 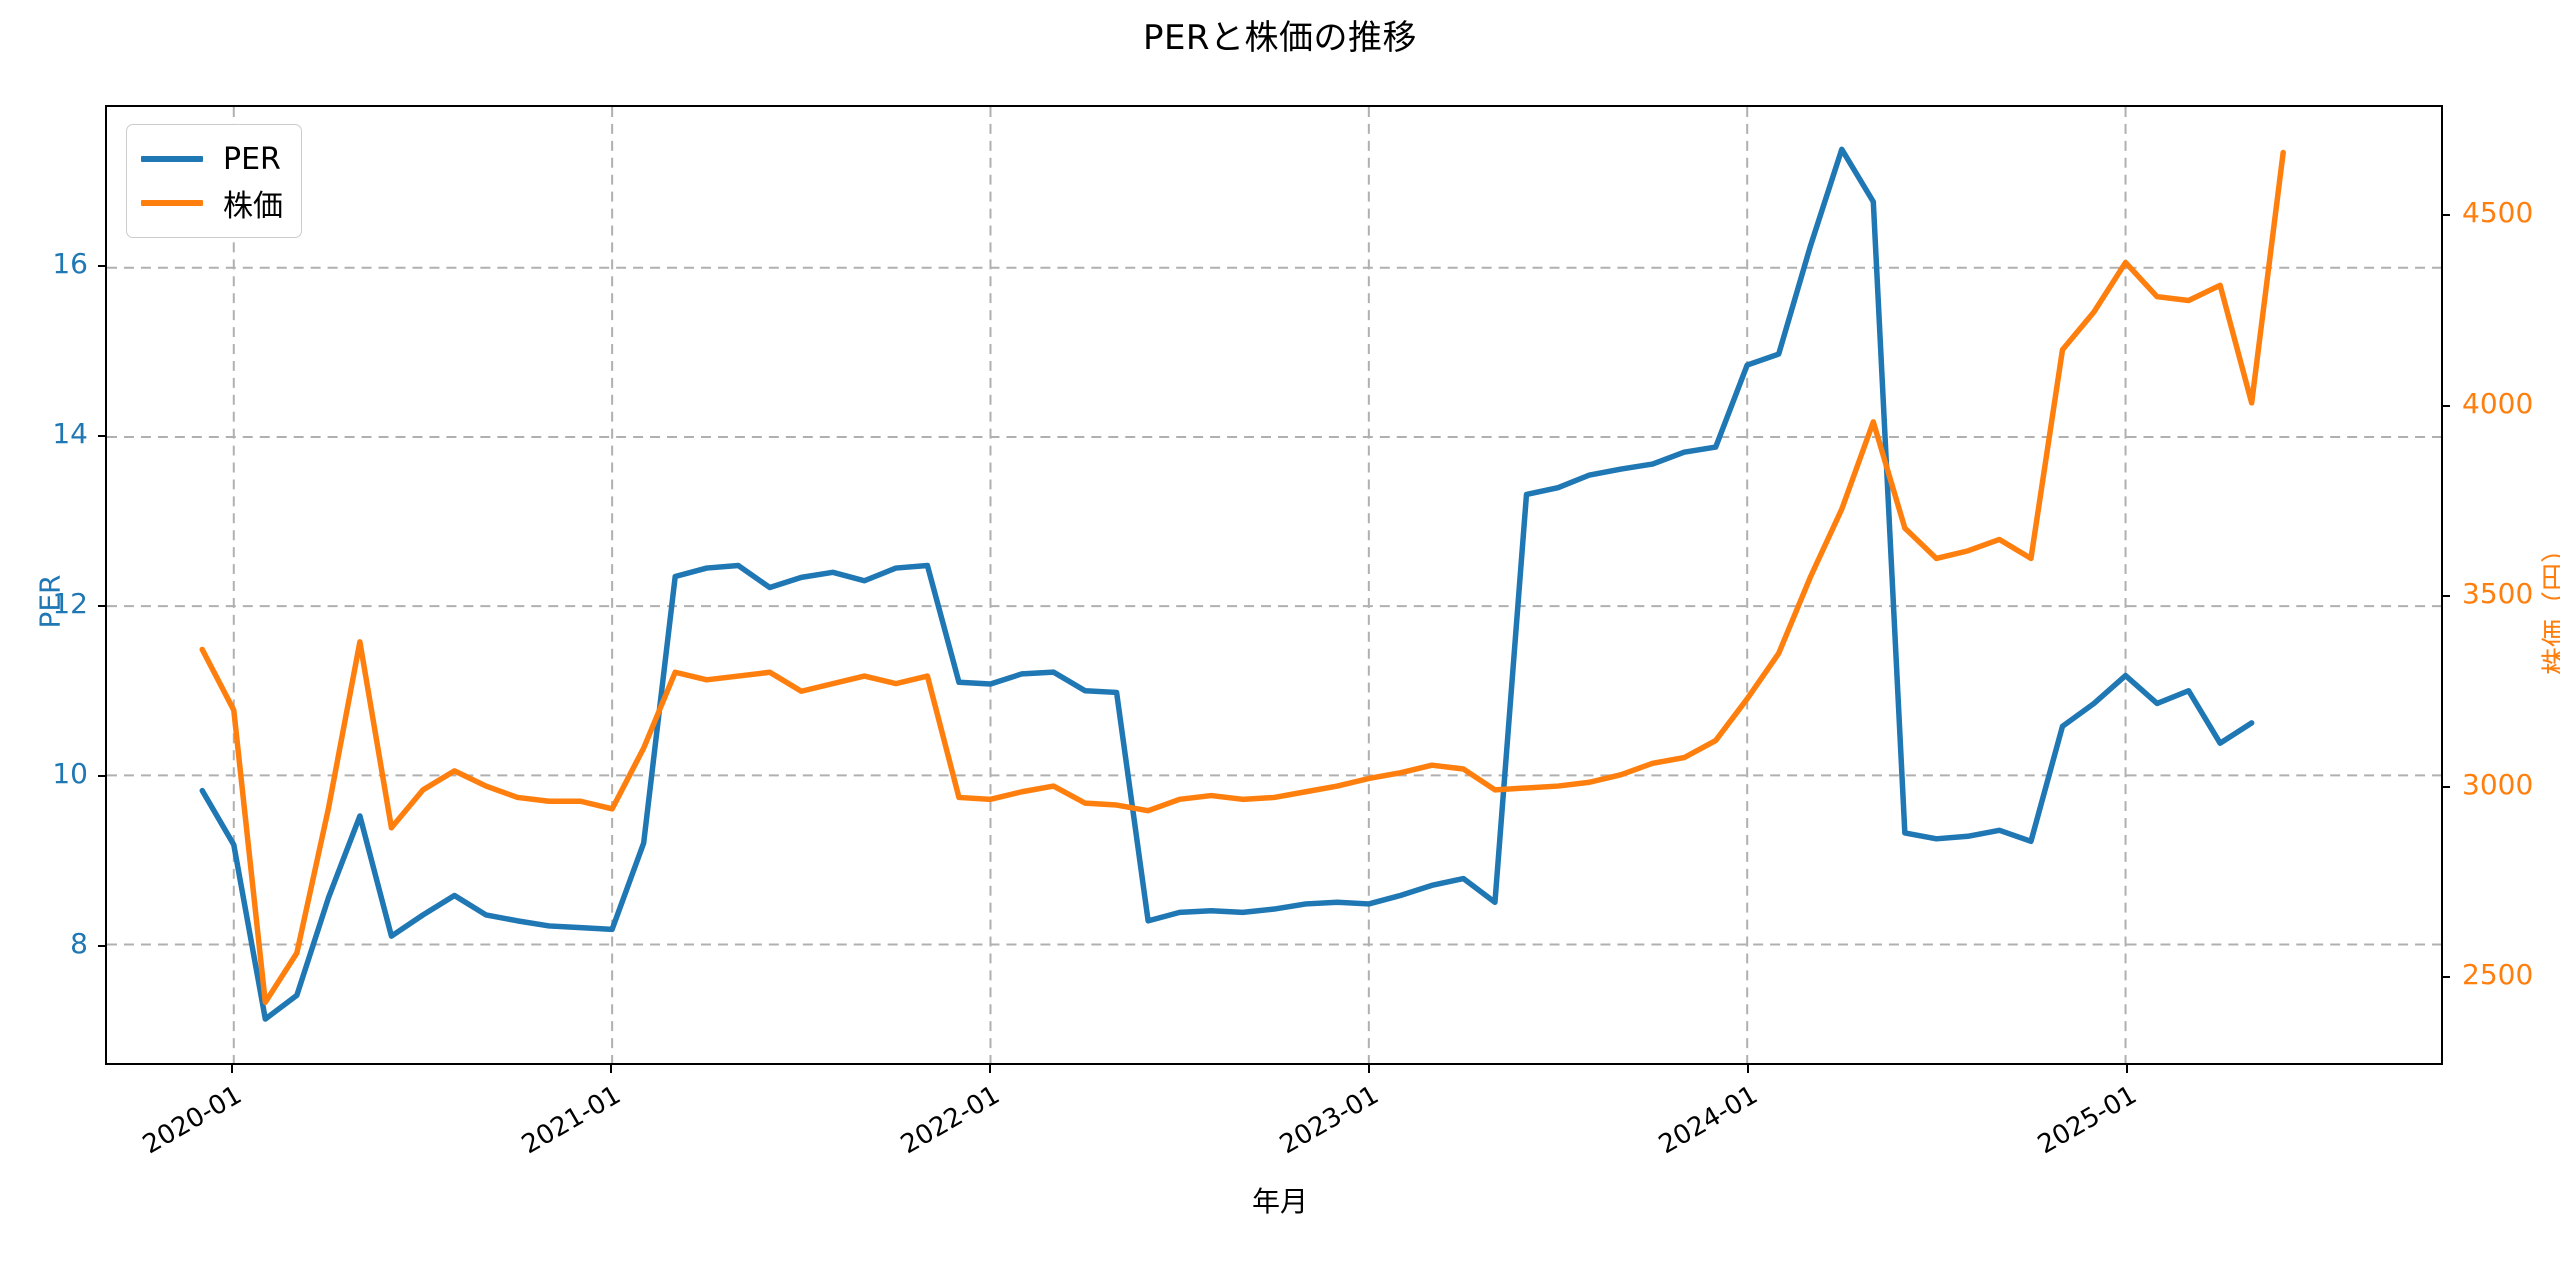 I want to click on y-axis-left-tick-label: 16, so click(x=70, y=264).